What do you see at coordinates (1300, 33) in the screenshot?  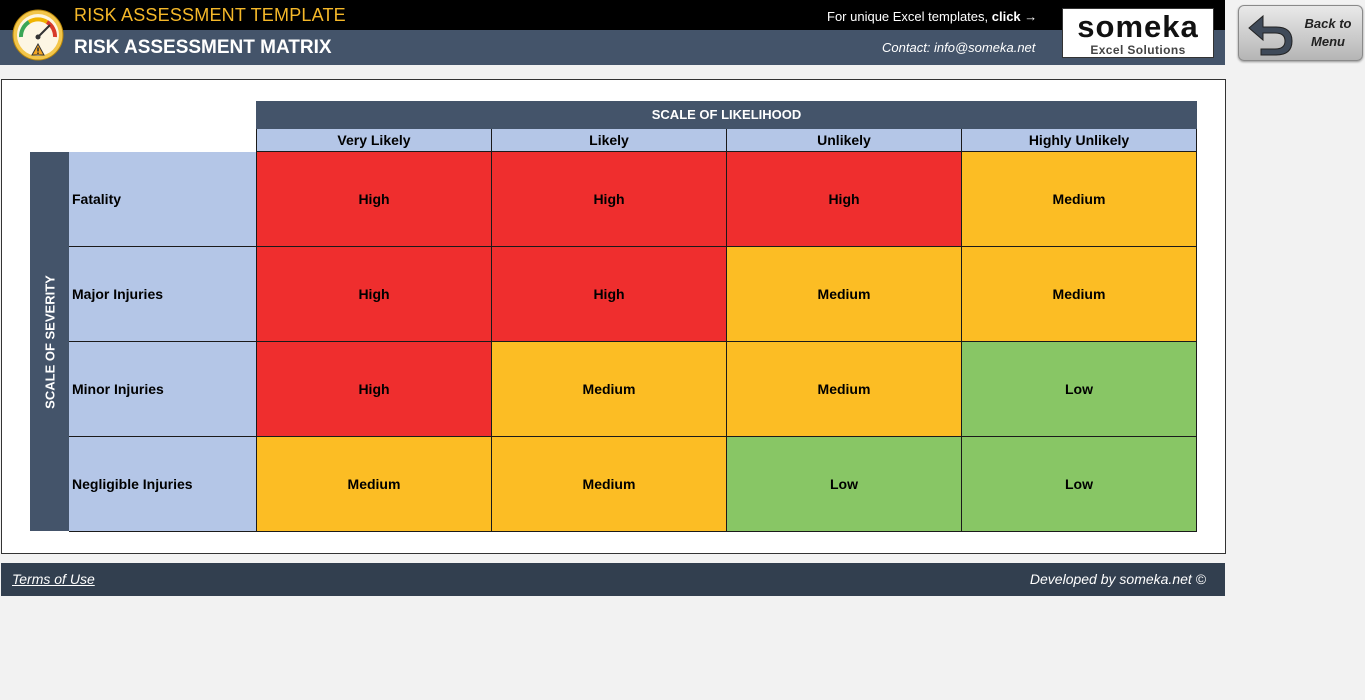 I see `back-to-menu-button: Back to Menu` at bounding box center [1300, 33].